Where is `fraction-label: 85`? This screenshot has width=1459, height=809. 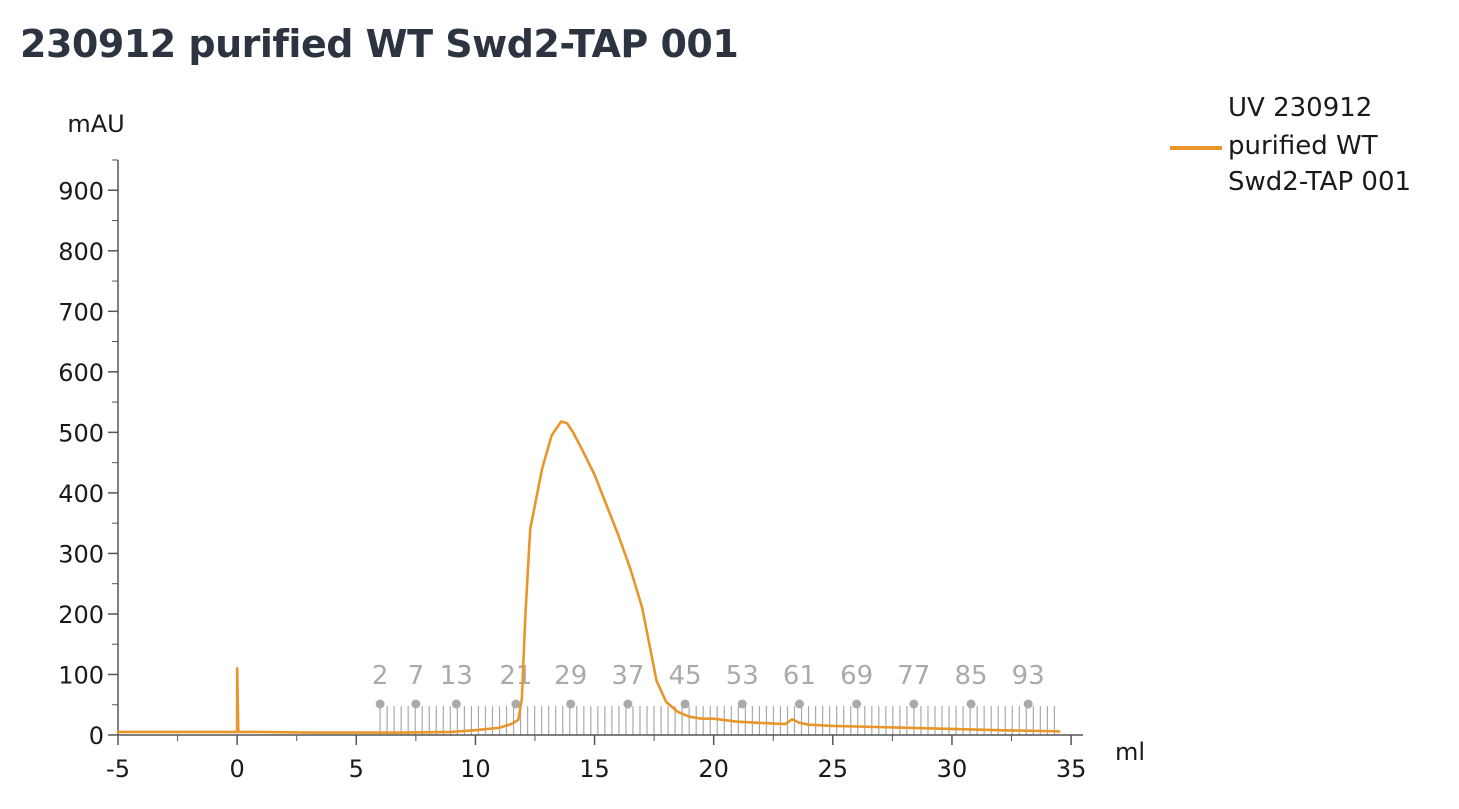 fraction-label: 85 is located at coordinates (970, 676).